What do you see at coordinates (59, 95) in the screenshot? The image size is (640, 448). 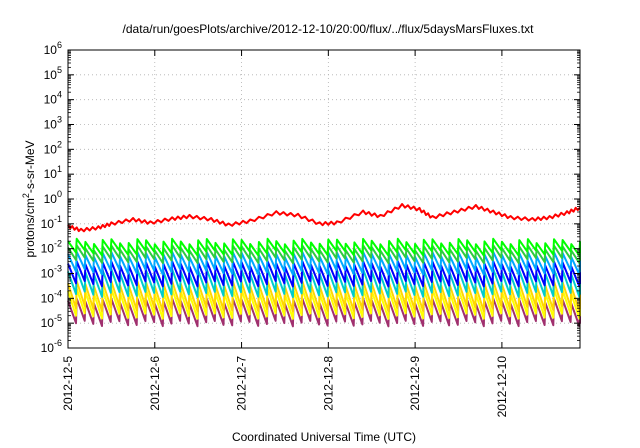 I see `y-tick-exponent: 4` at bounding box center [59, 95].